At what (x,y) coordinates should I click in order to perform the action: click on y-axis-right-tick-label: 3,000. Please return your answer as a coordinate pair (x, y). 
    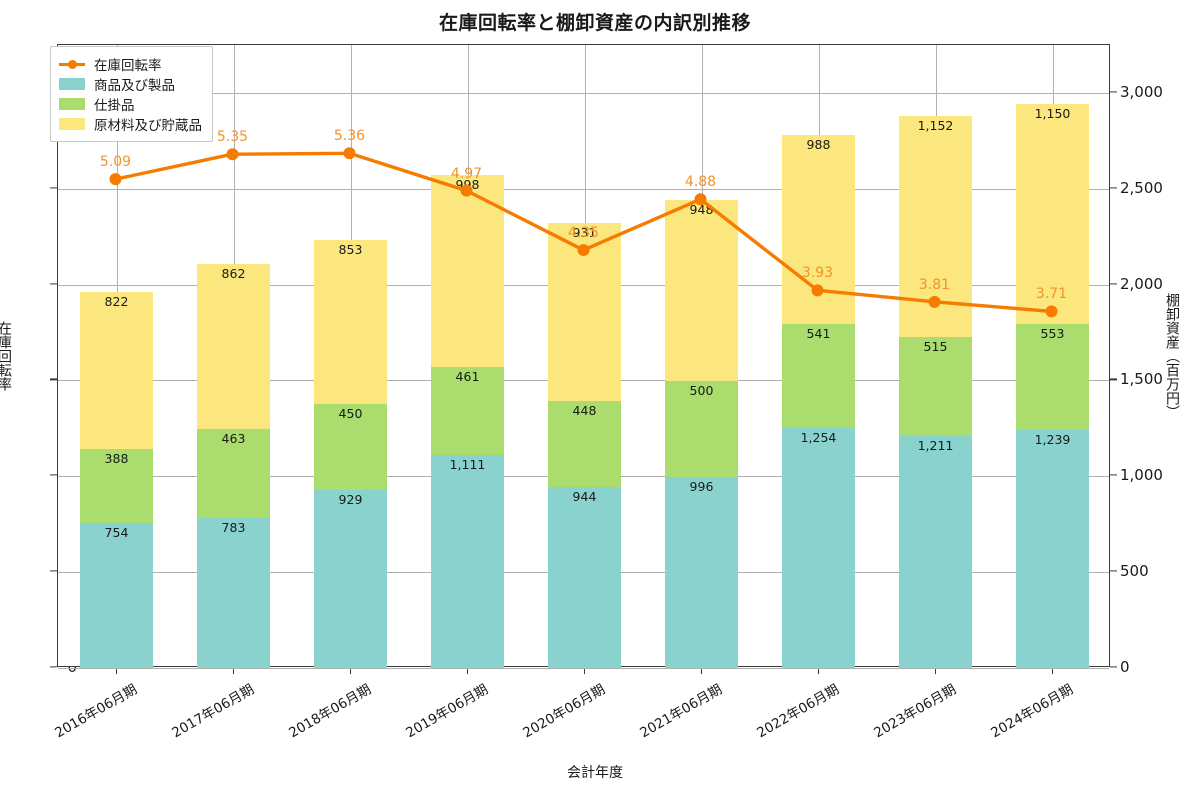
    Looking at the image, I should click on (1141, 91).